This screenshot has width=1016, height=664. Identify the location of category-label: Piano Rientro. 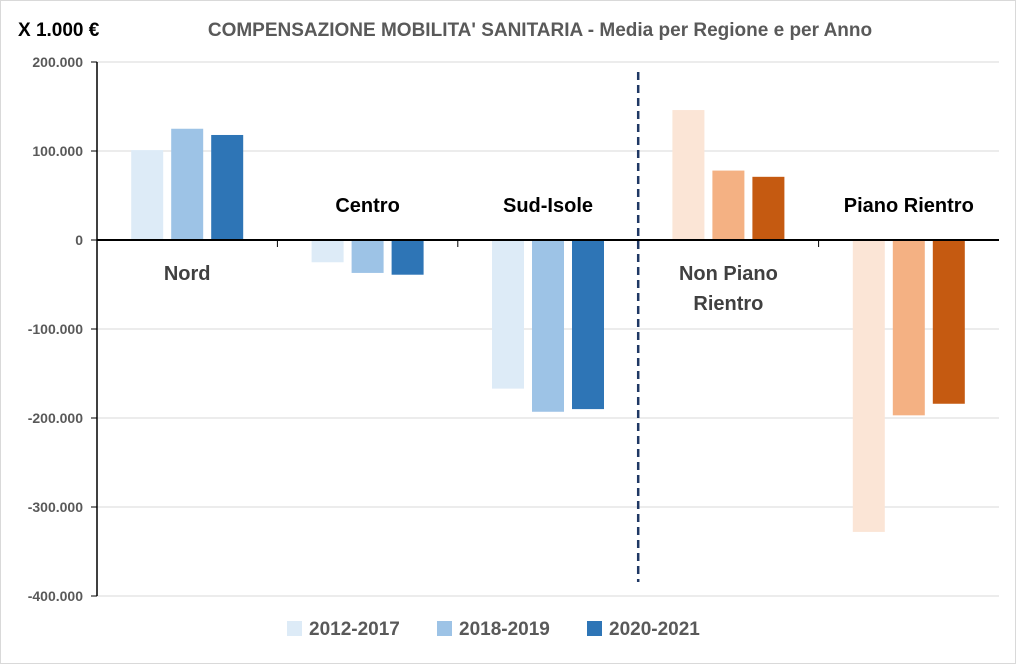
(909, 206).